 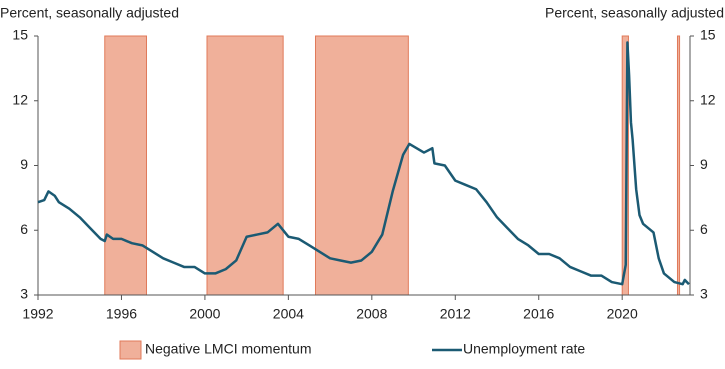 What do you see at coordinates (204, 314) in the screenshot?
I see `x-tick-label: 2000` at bounding box center [204, 314].